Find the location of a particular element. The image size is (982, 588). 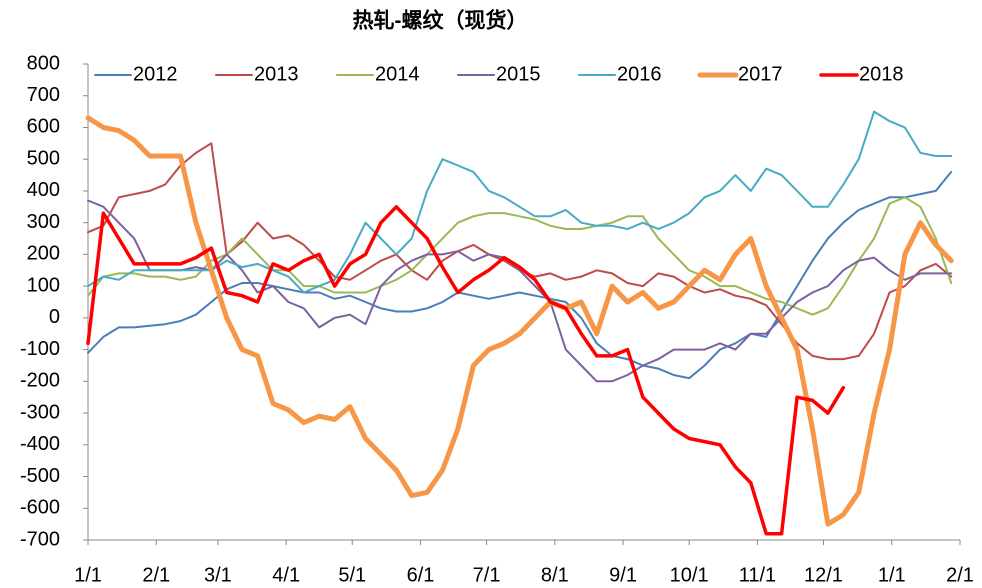

legend-label: 2015 is located at coordinates (518, 74).